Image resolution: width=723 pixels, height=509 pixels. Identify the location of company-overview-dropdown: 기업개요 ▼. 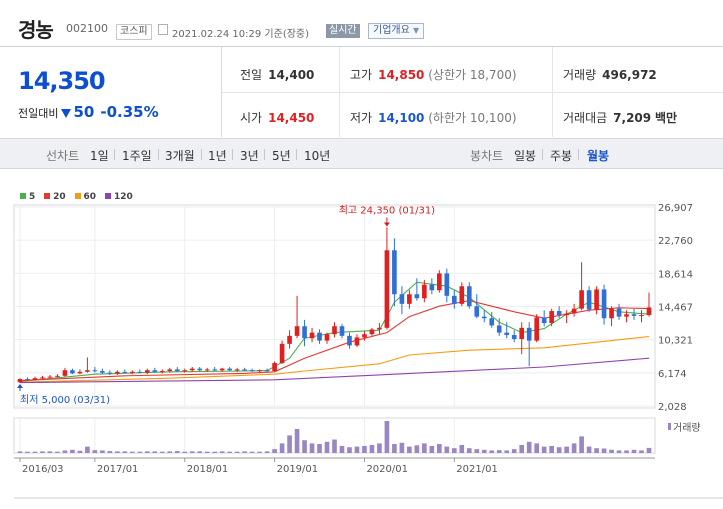
(396, 31).